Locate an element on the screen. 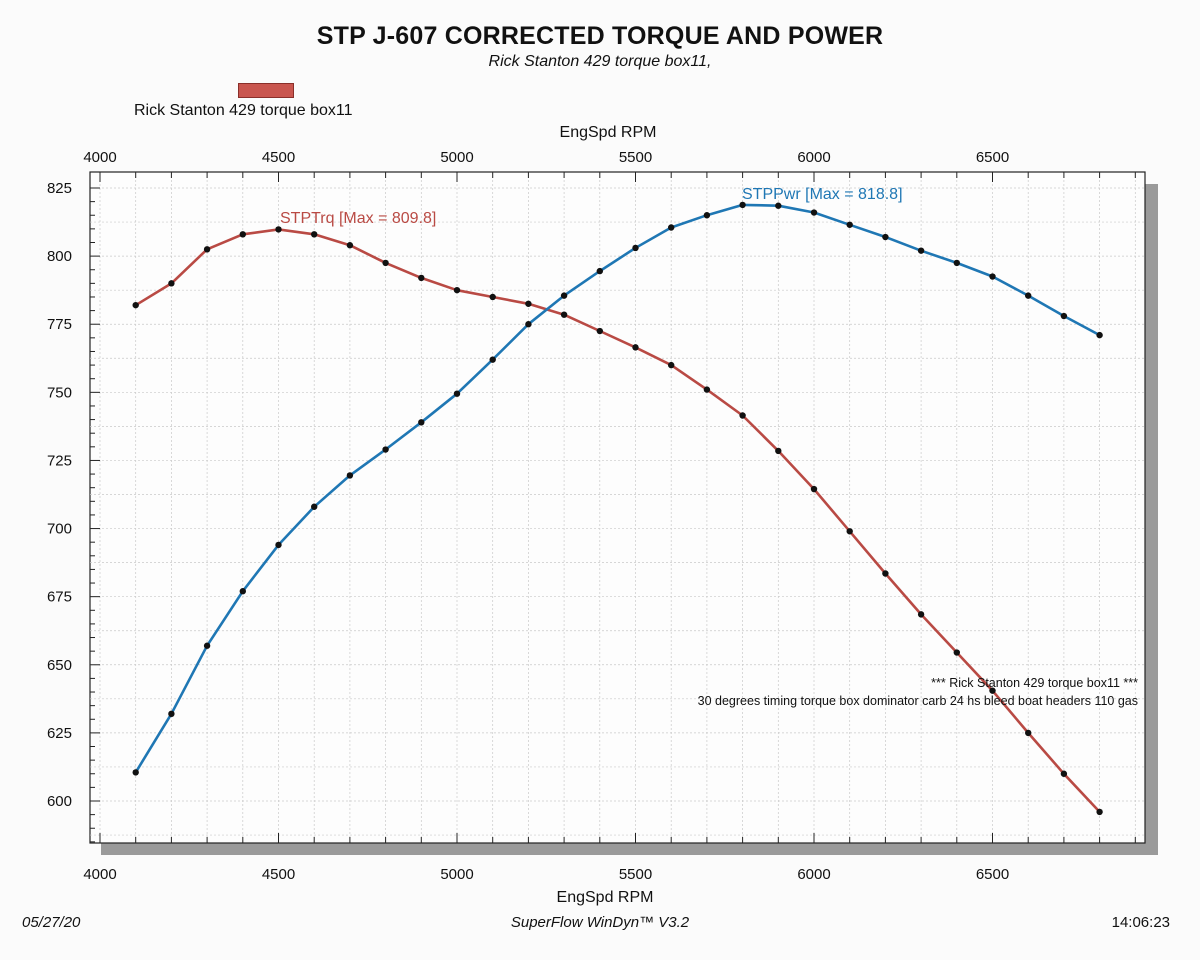  footer-time: 14:06:23 is located at coordinates (1140, 922).